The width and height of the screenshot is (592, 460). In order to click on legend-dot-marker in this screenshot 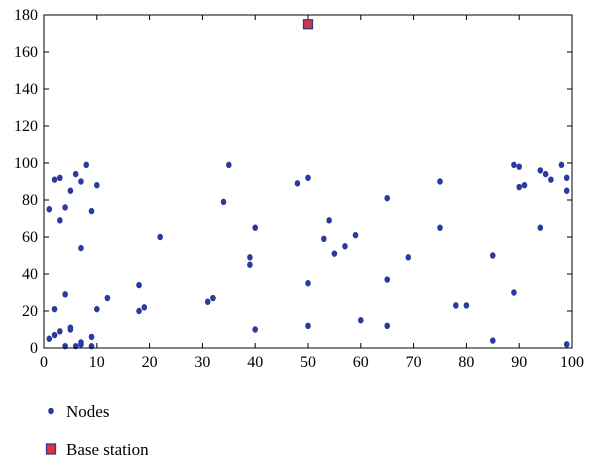, I will do `click(51, 411)`.